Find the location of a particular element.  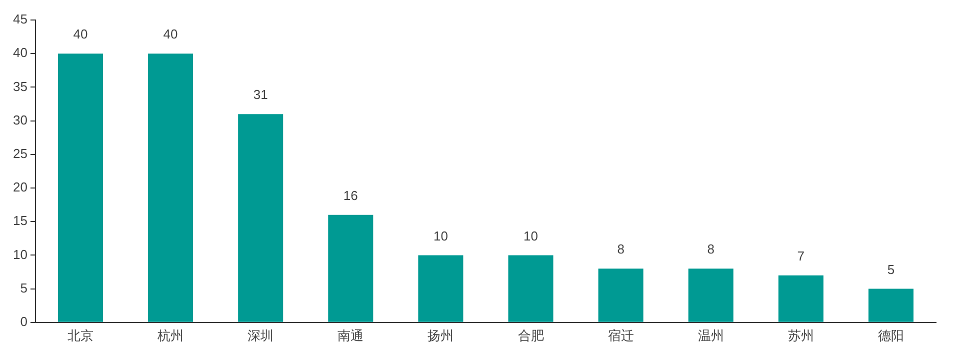

data-label: 31 is located at coordinates (260, 94).